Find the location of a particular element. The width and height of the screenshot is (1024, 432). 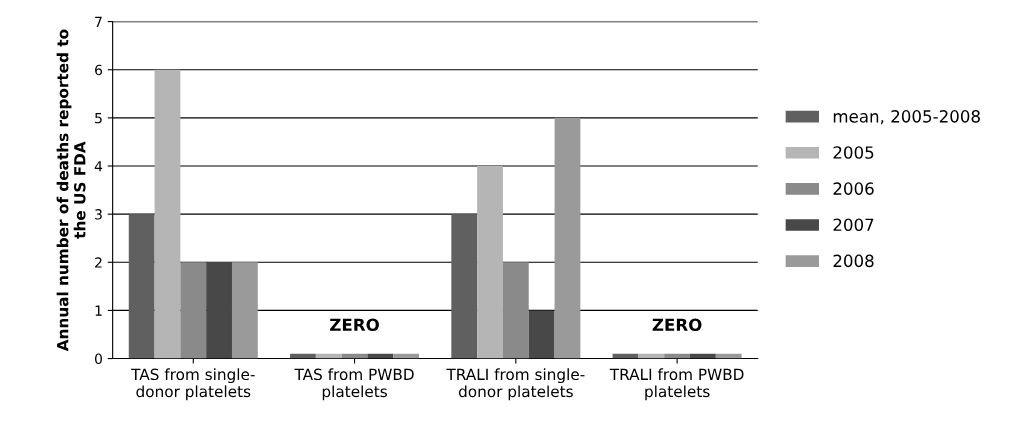

y-tick-label: 5 is located at coordinates (98, 118).